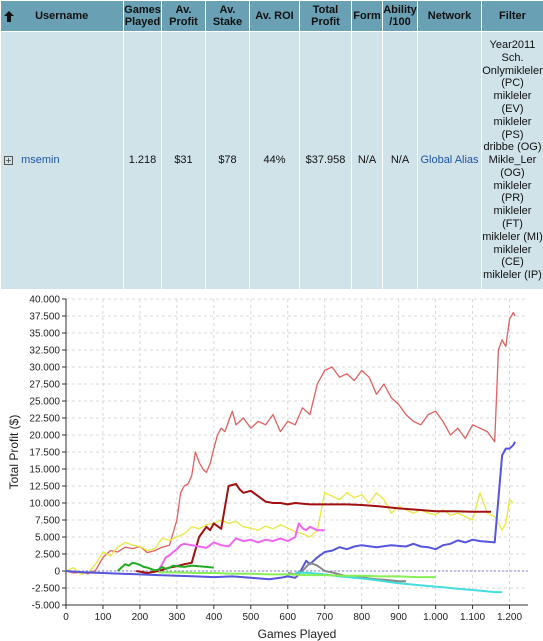  What do you see at coordinates (44, 470) in the screenshot?
I see `y-tick-label: 15.000` at bounding box center [44, 470].